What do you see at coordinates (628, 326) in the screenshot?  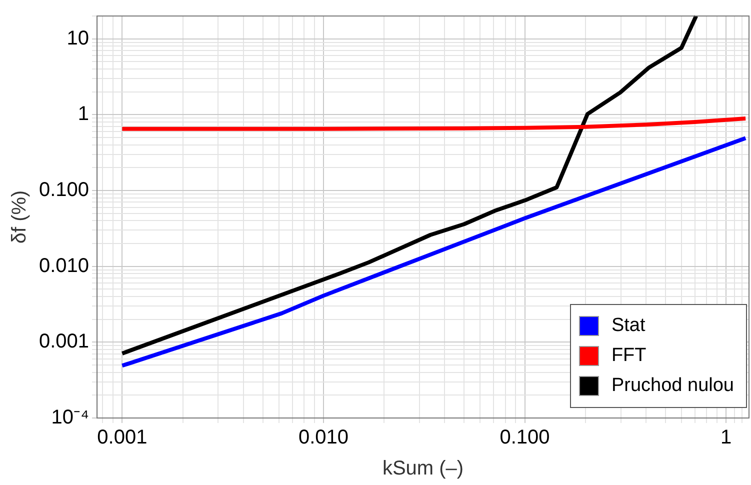 I see `legend-label: Stat` at bounding box center [628, 326].